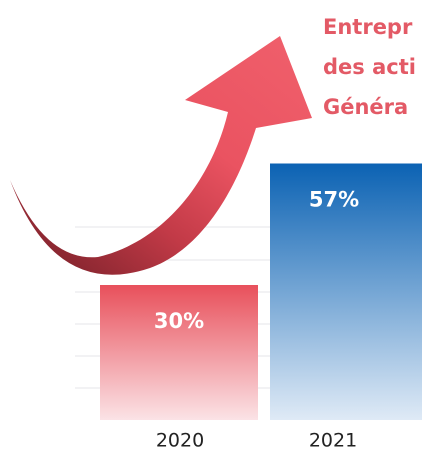 The width and height of the screenshot is (422, 451). Describe the element at coordinates (179, 352) in the screenshot. I see `bar` at that location.